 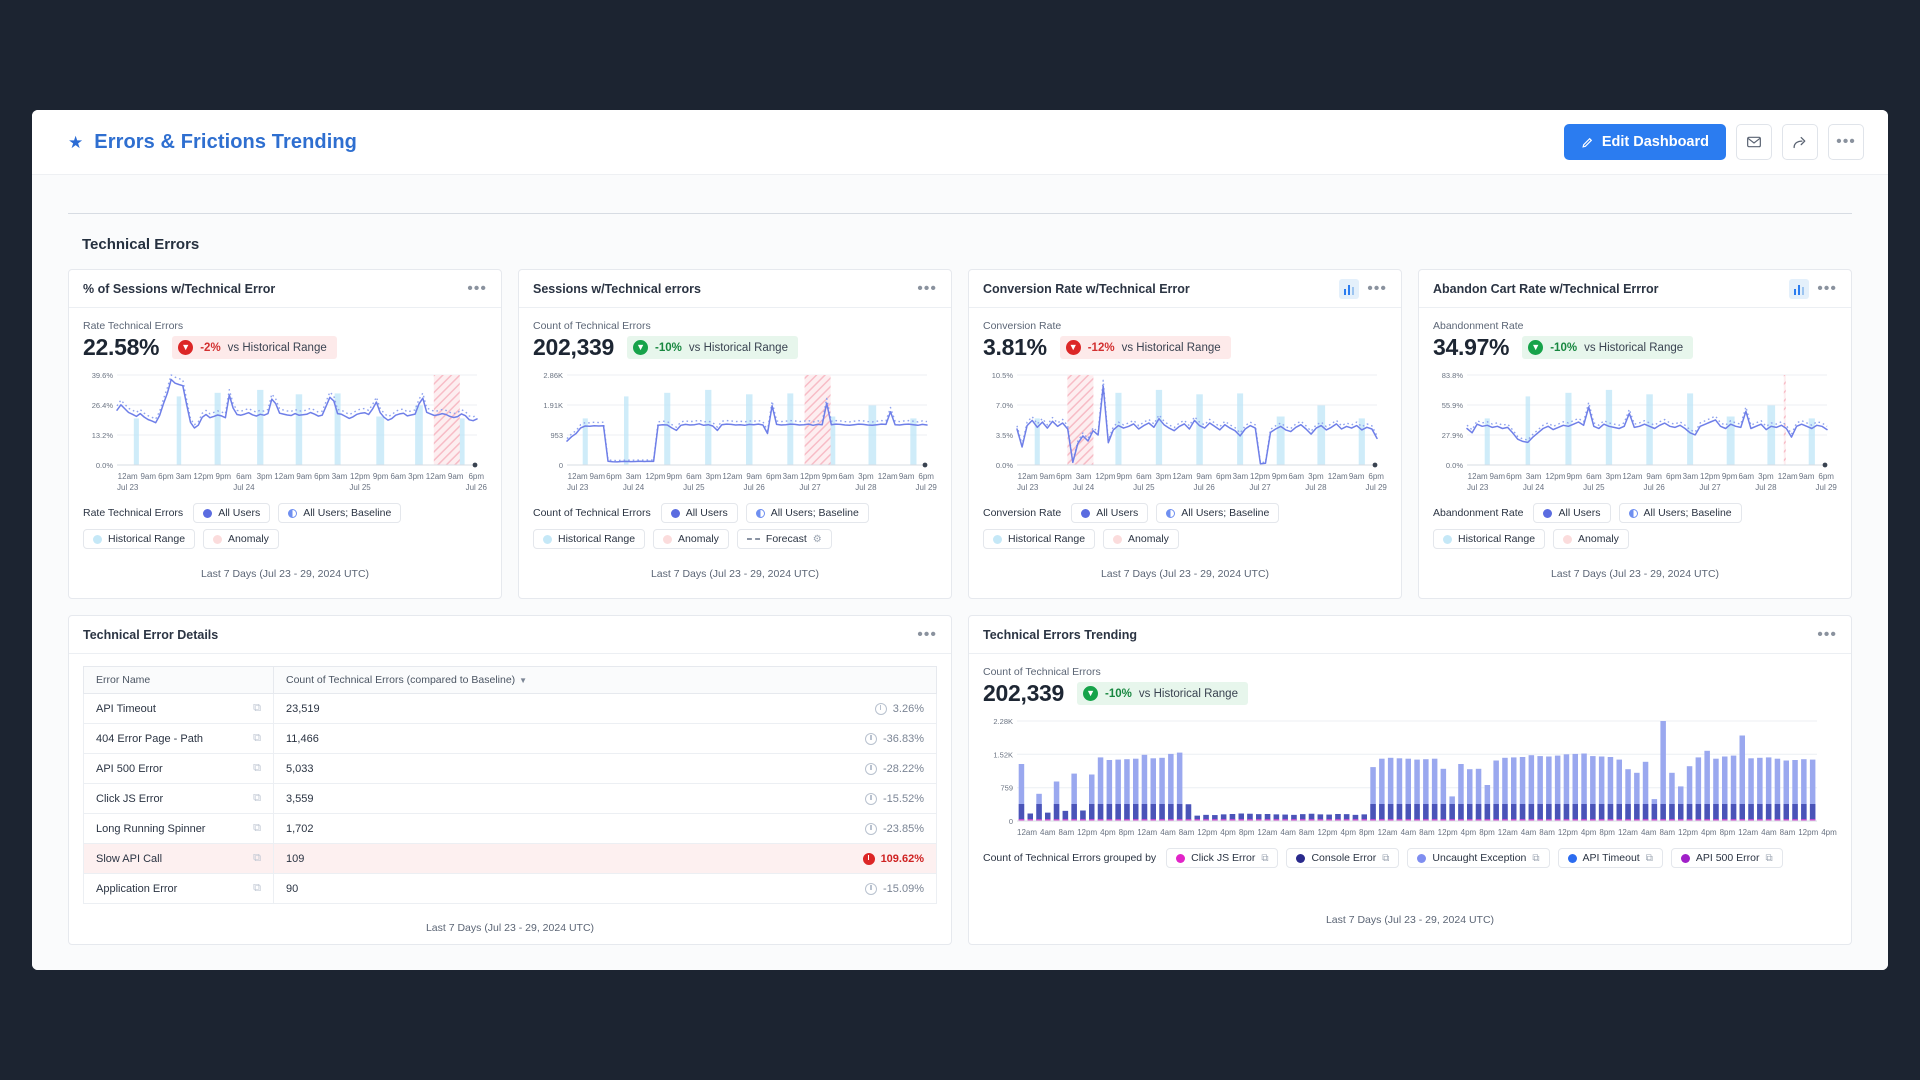 What do you see at coordinates (1118, 693) in the screenshot?
I see `delta-value: -10%` at bounding box center [1118, 693].